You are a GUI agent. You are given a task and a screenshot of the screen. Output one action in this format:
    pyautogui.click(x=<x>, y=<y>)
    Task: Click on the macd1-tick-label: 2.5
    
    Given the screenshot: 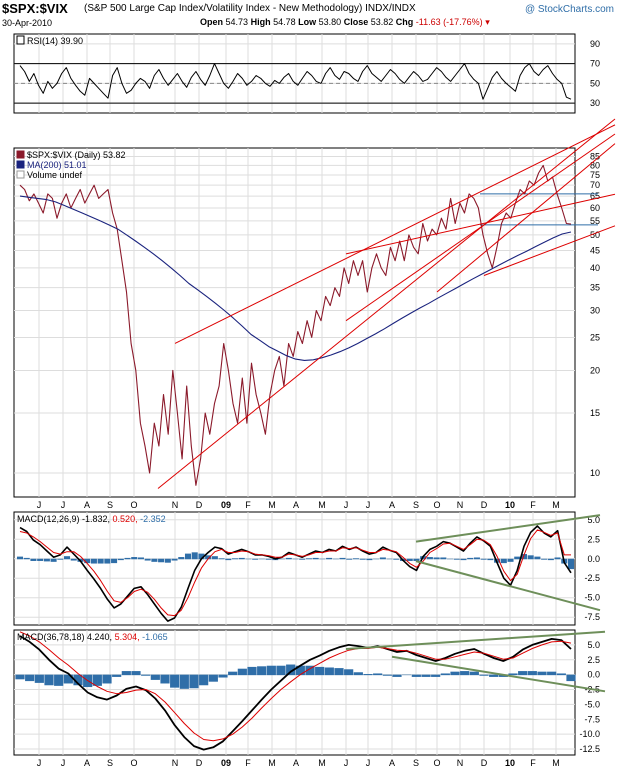 What is the action you would take?
    pyautogui.click(x=593, y=539)
    